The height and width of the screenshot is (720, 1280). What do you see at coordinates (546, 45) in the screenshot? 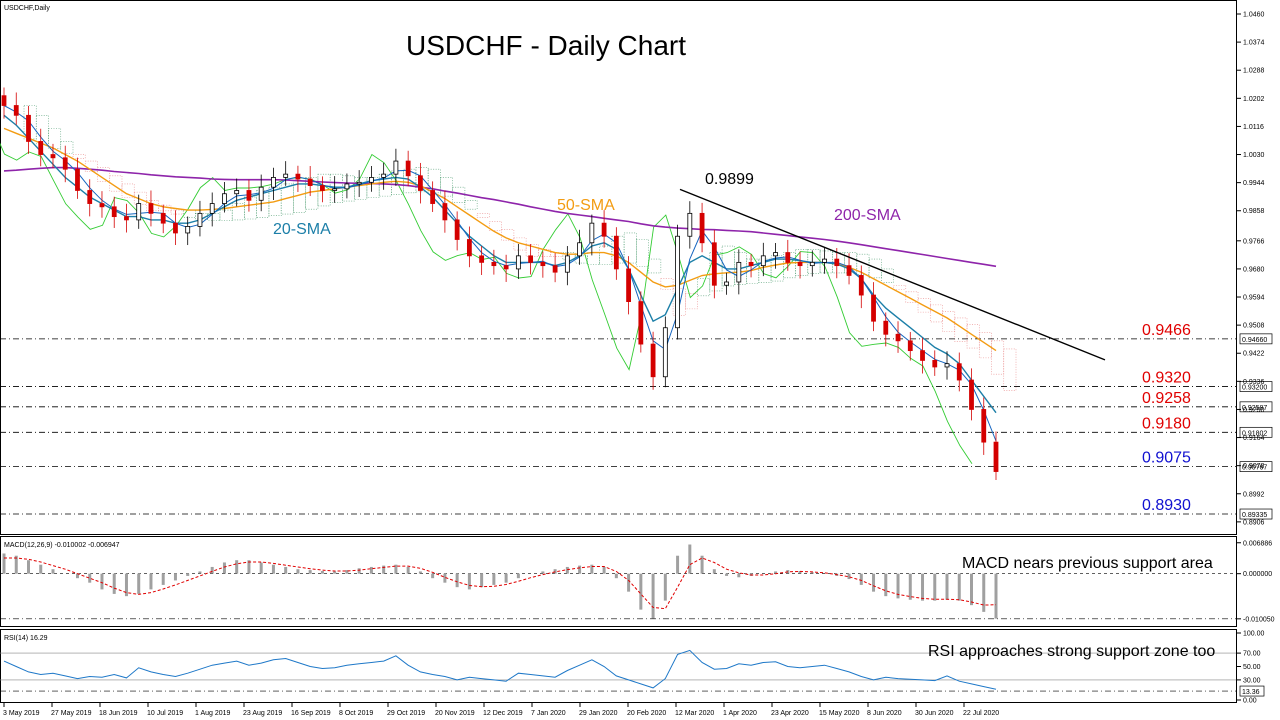
I see `chart-title: USDCHF - Daily Chart` at bounding box center [546, 45].